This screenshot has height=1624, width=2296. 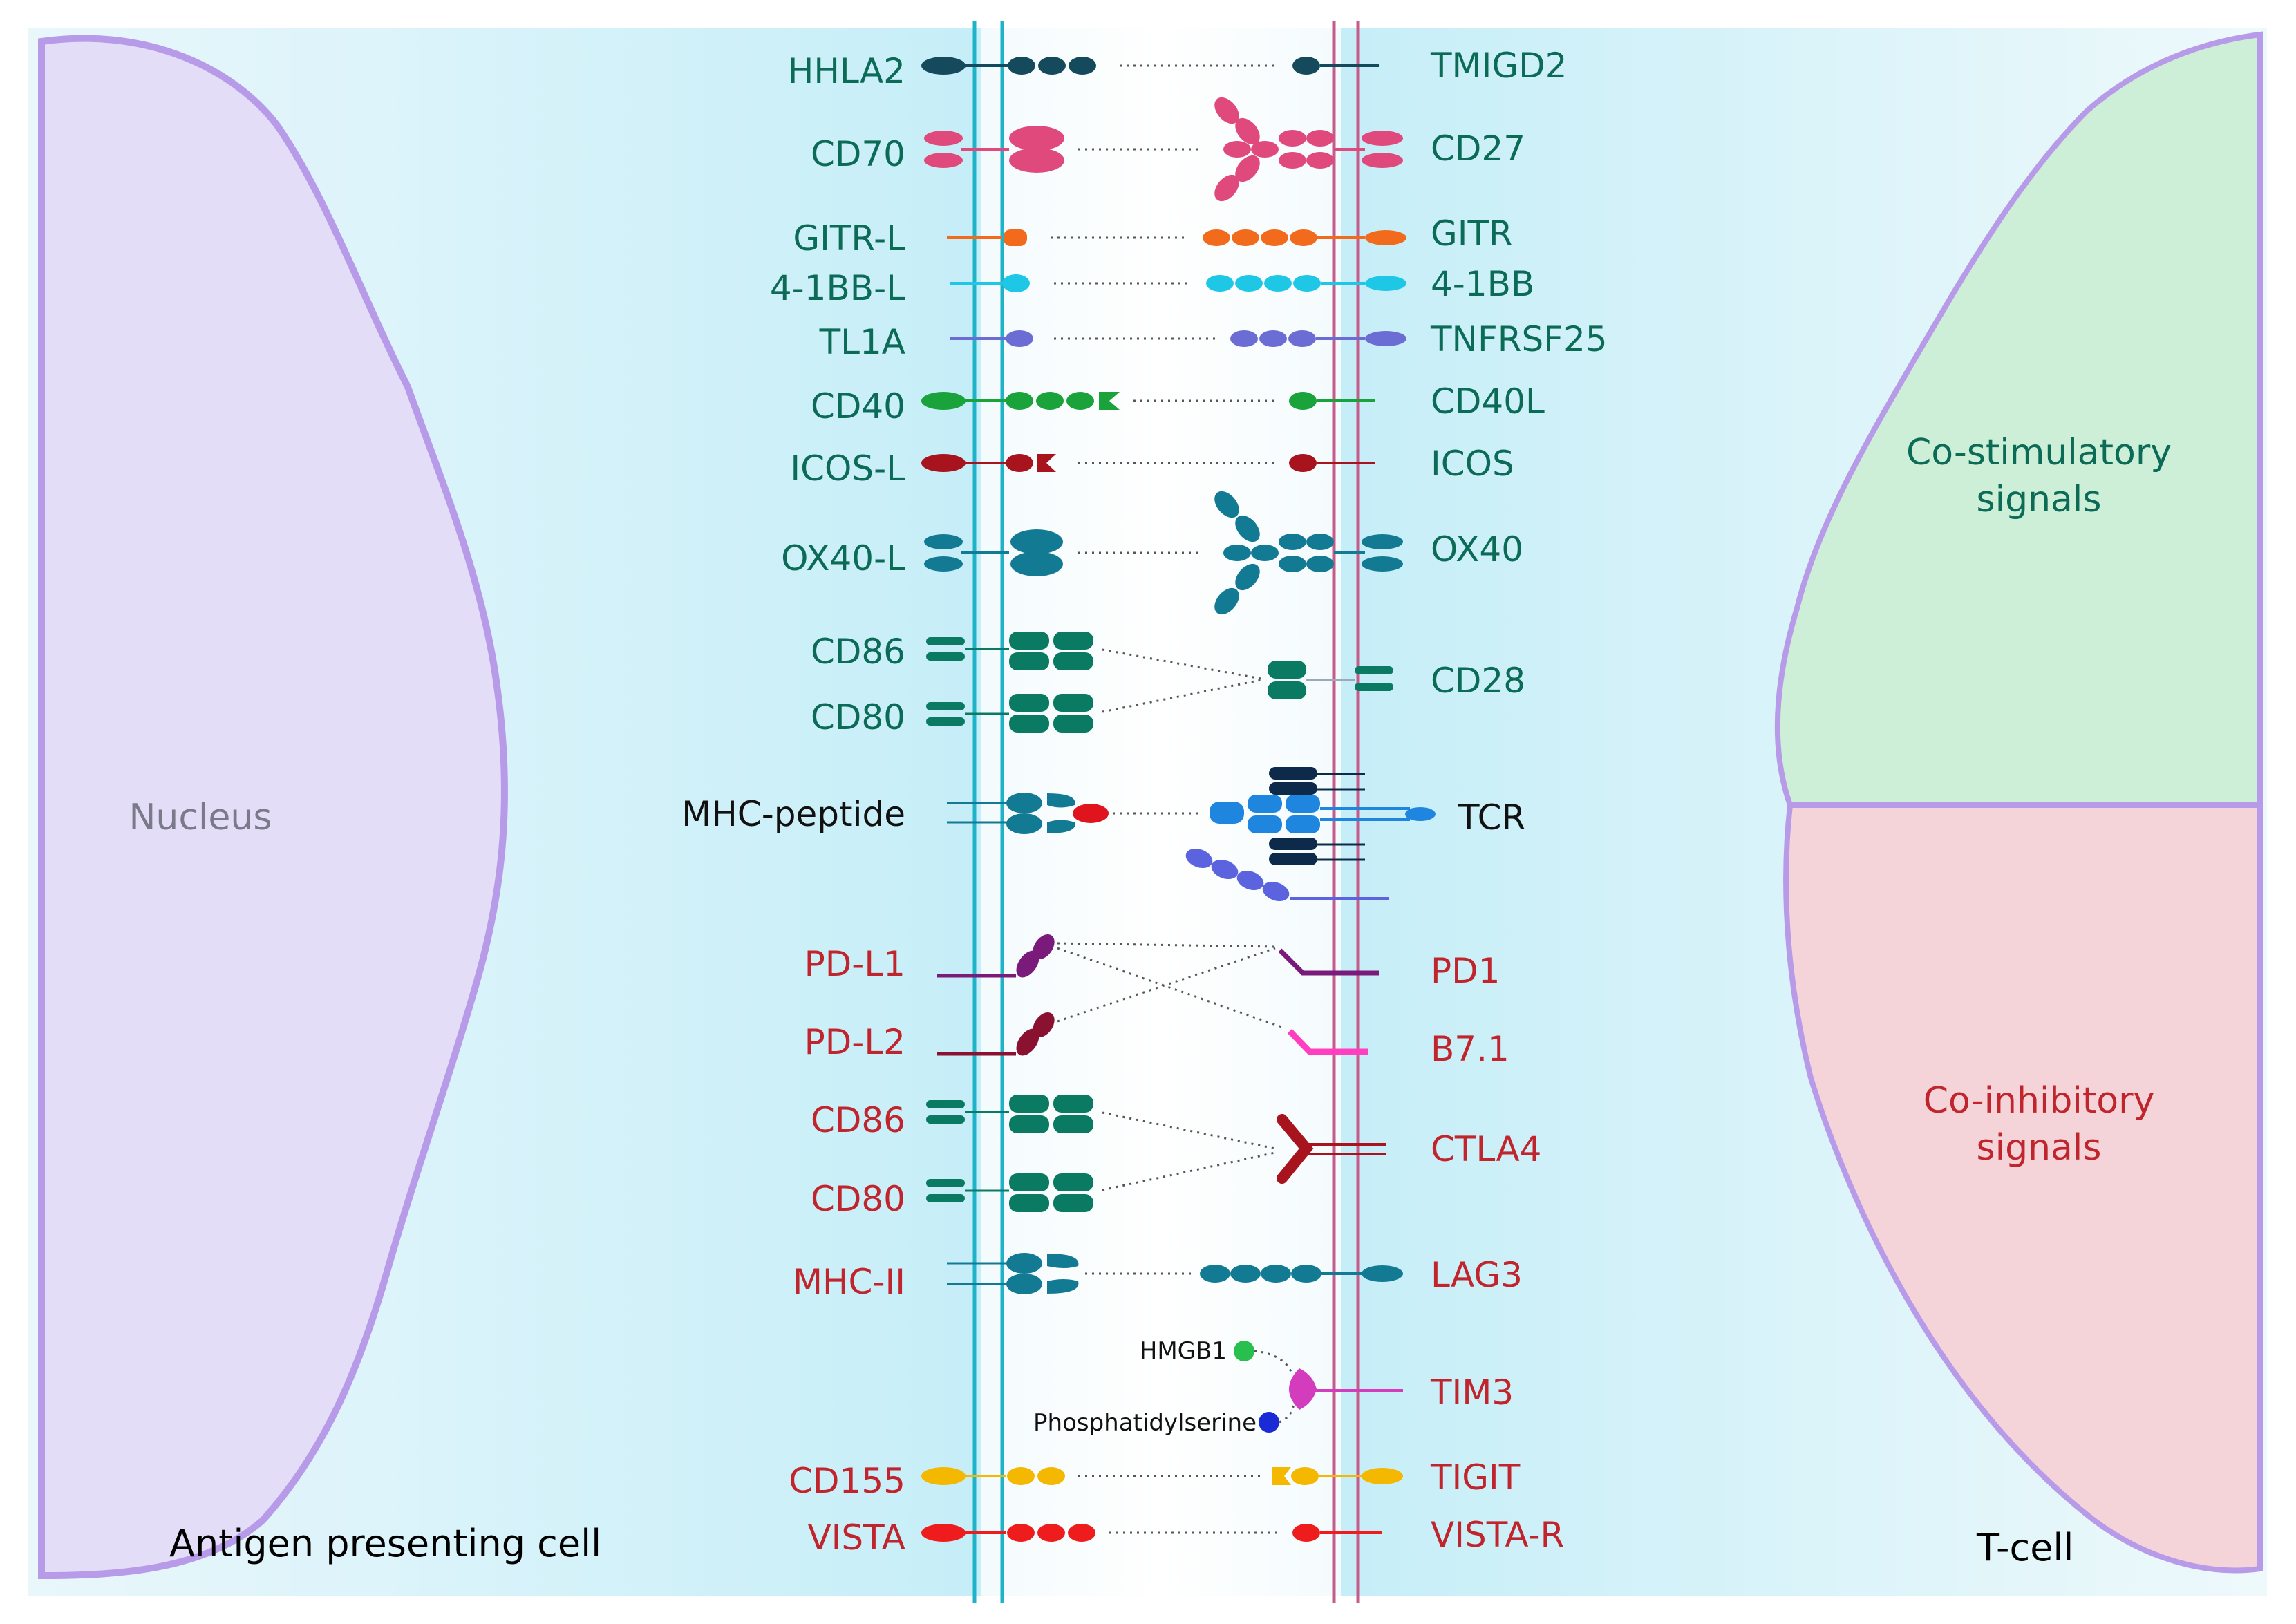 I want to click on mhcii-lag3-pair, so click(x=1175, y=1273).